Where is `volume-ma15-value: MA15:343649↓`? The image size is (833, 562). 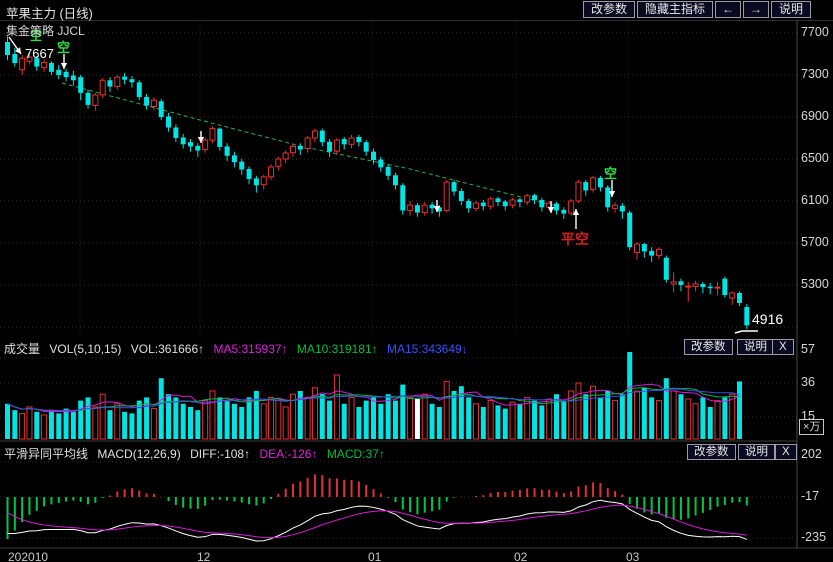 volume-ma15-value: MA15:343649↓ is located at coordinates (427, 349).